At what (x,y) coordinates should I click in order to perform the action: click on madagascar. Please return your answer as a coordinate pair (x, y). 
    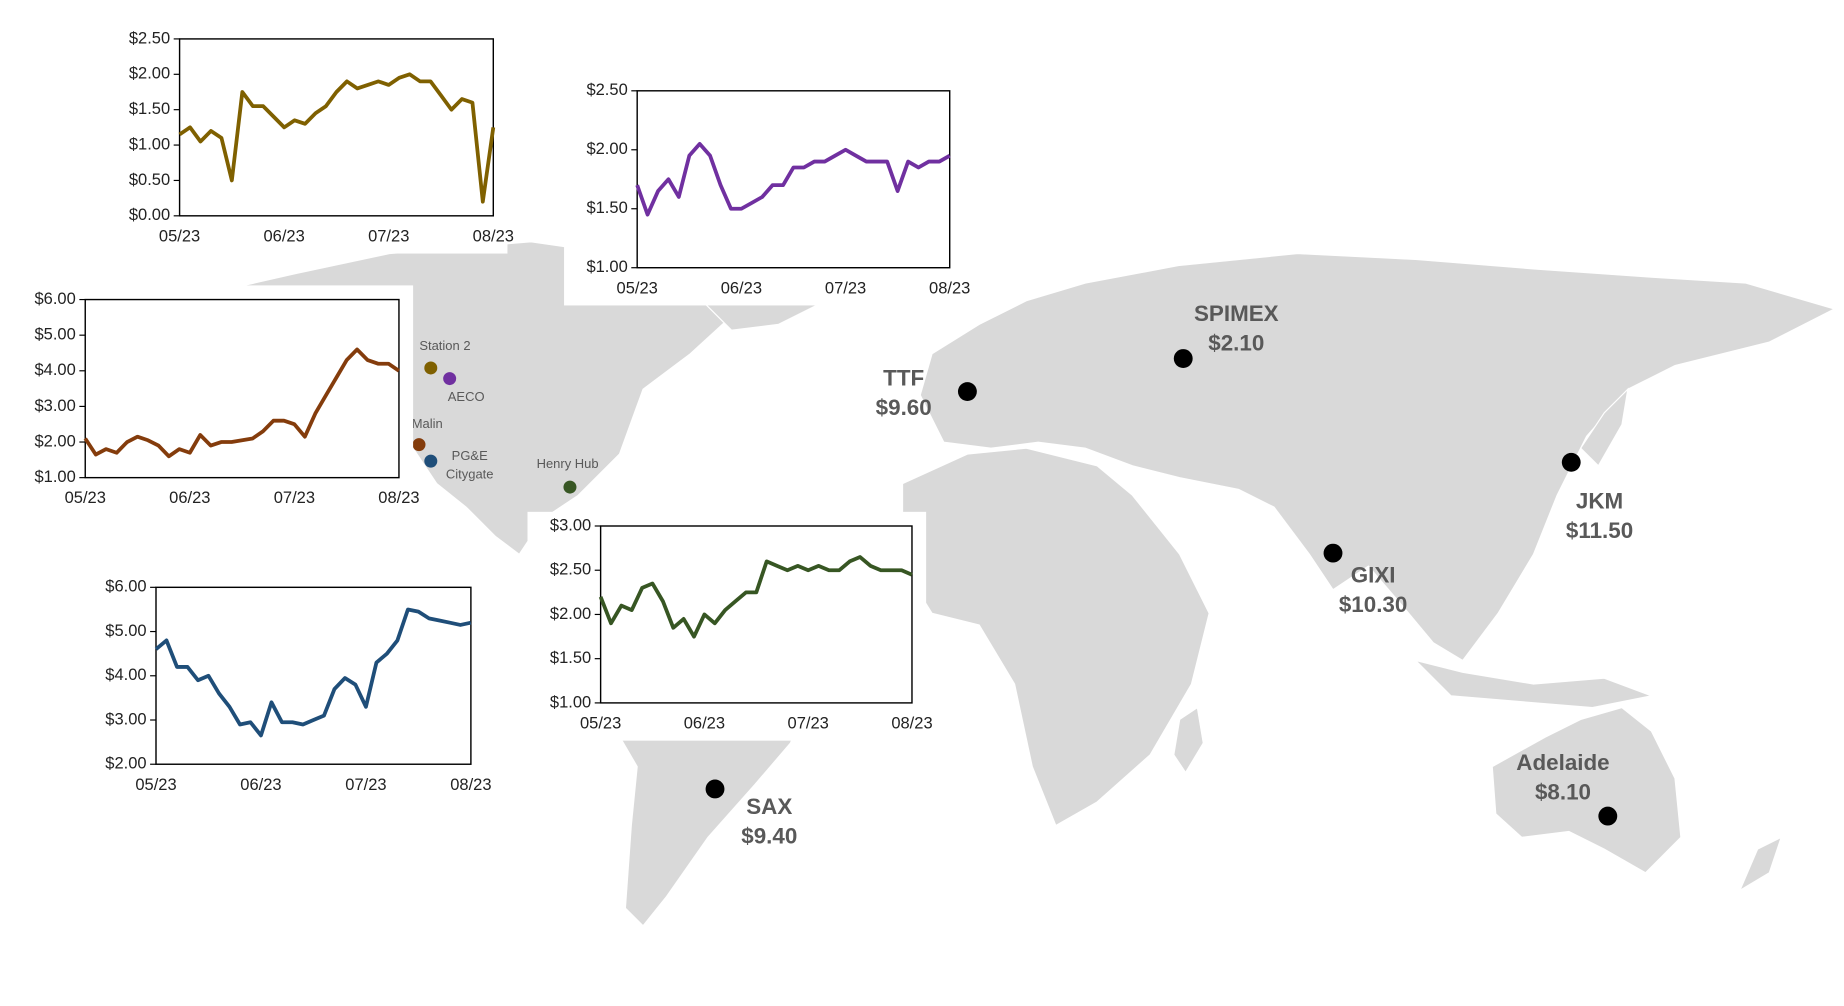
    Looking at the image, I should click on (1188, 740).